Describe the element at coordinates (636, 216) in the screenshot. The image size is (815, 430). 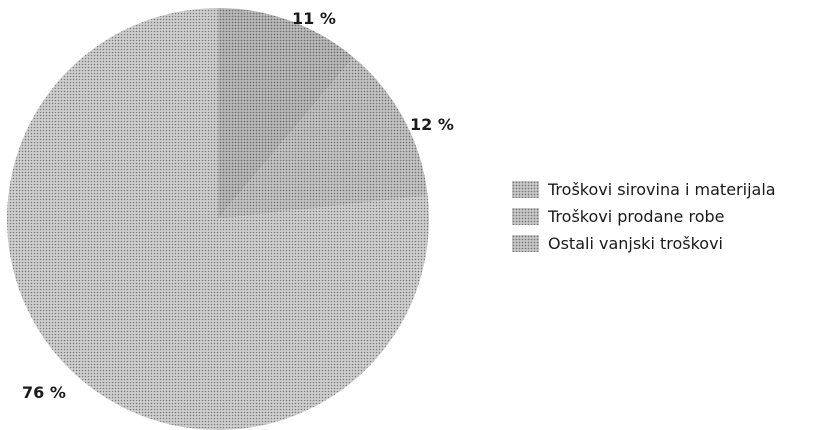
I see `legend-label-troskovi-prodane-robe: Troškovi prodane robe` at that location.